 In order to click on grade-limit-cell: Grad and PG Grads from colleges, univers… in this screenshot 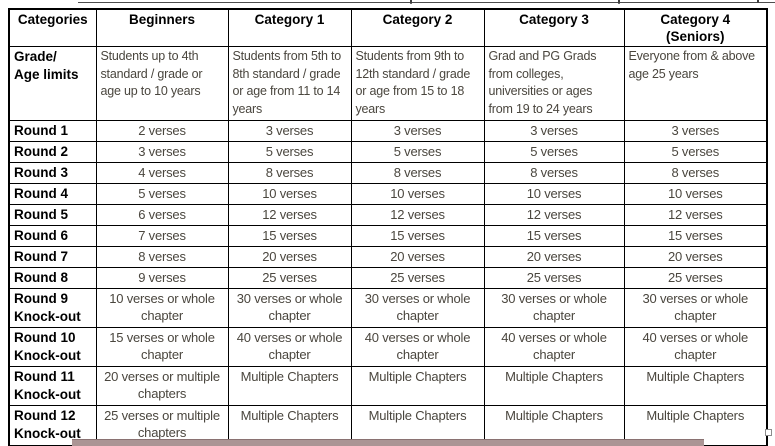, I will do `click(554, 83)`.